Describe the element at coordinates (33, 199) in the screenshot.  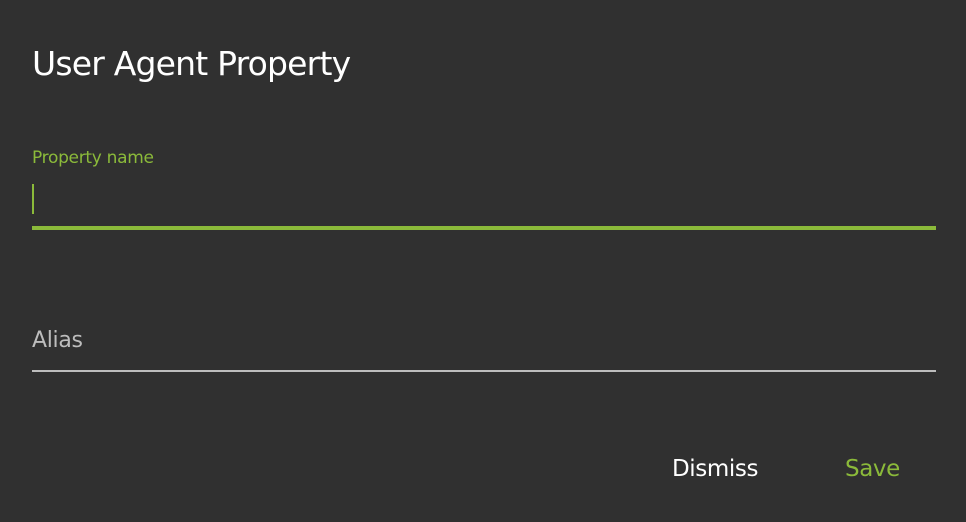
I see `text-caret` at that location.